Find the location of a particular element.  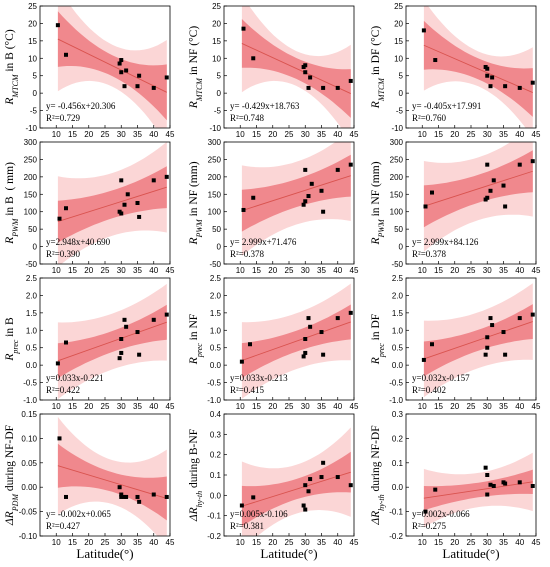

y-axis-label-part: PWM is located at coordinates (199, 228).